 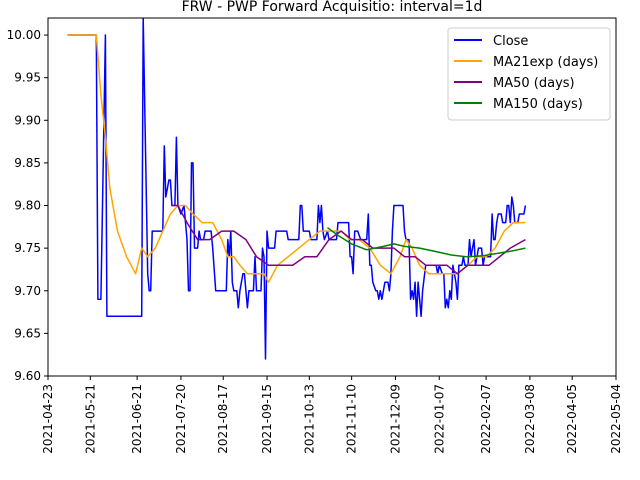 What do you see at coordinates (534, 83) in the screenshot?
I see `legend-label-ma50-days: MA50 (days)` at bounding box center [534, 83].